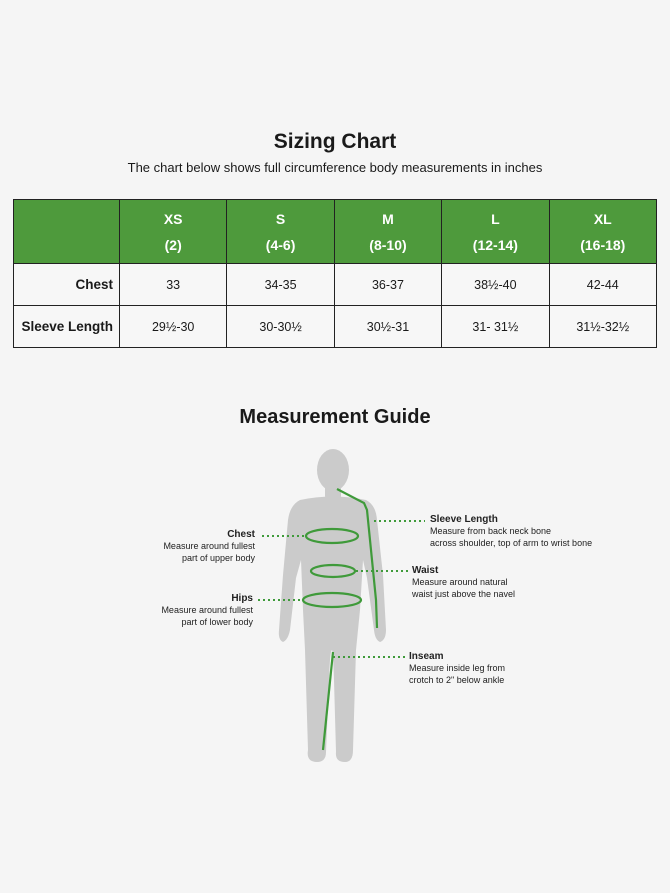 The height and width of the screenshot is (893, 670). I want to click on waist-ring, so click(333, 571).